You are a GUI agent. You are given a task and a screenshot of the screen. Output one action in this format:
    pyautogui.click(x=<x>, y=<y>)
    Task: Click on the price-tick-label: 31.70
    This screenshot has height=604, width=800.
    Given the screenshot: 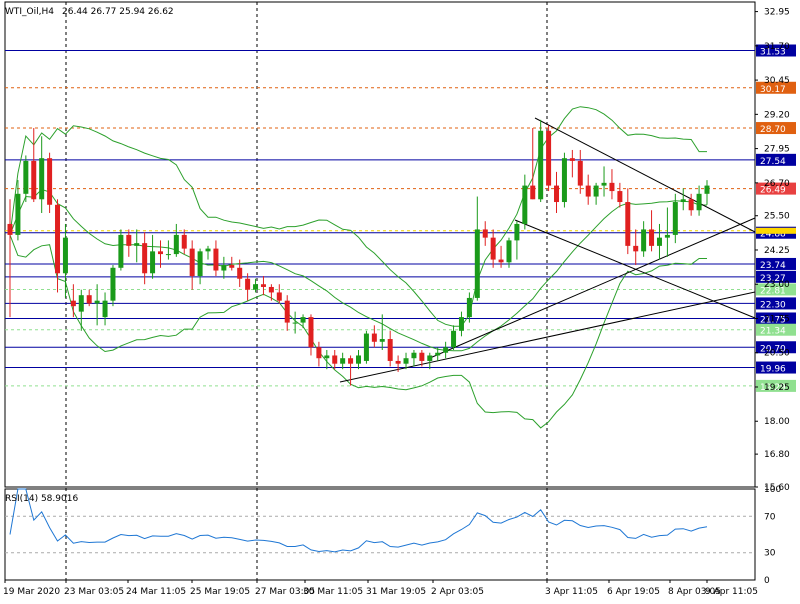 What is the action you would take?
    pyautogui.click(x=777, y=47)
    